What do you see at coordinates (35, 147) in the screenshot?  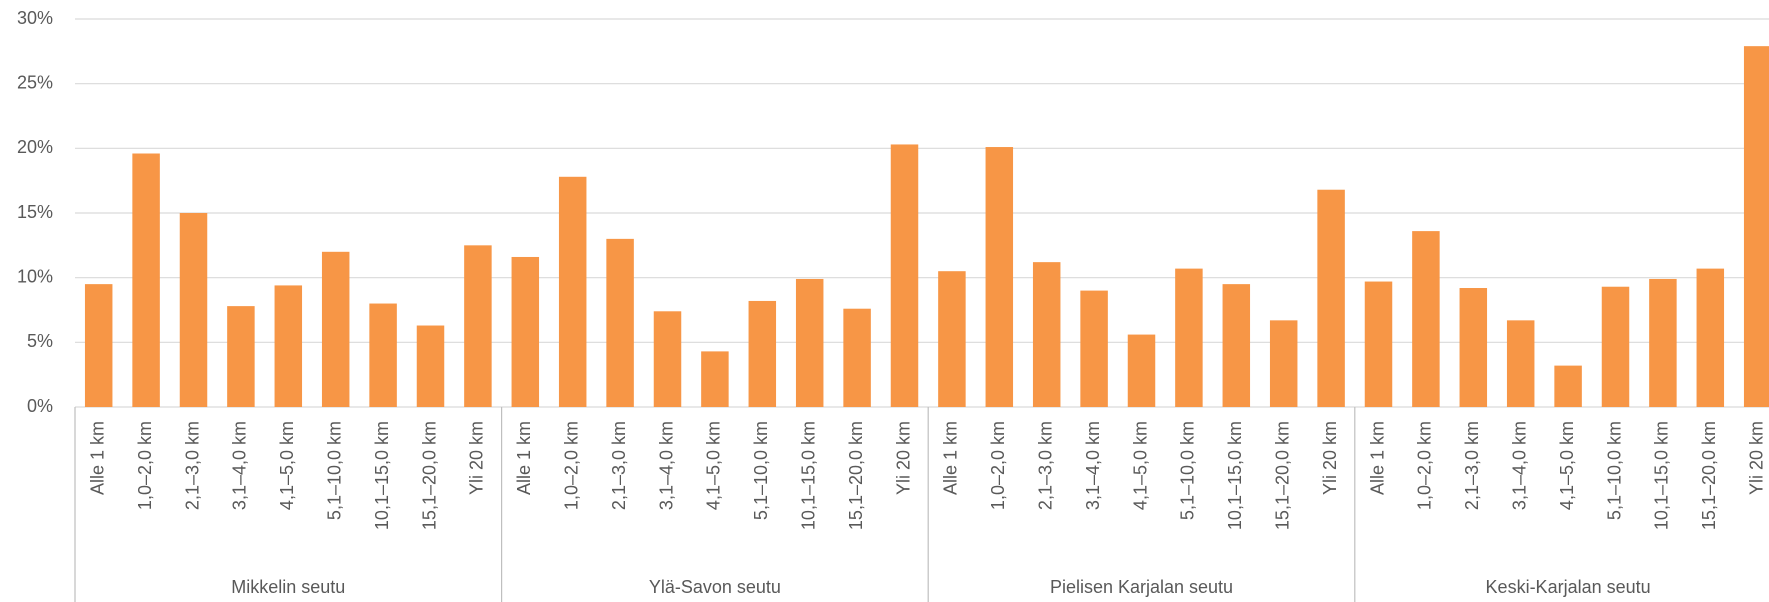 I see `y-tick-label: 20%` at bounding box center [35, 147].